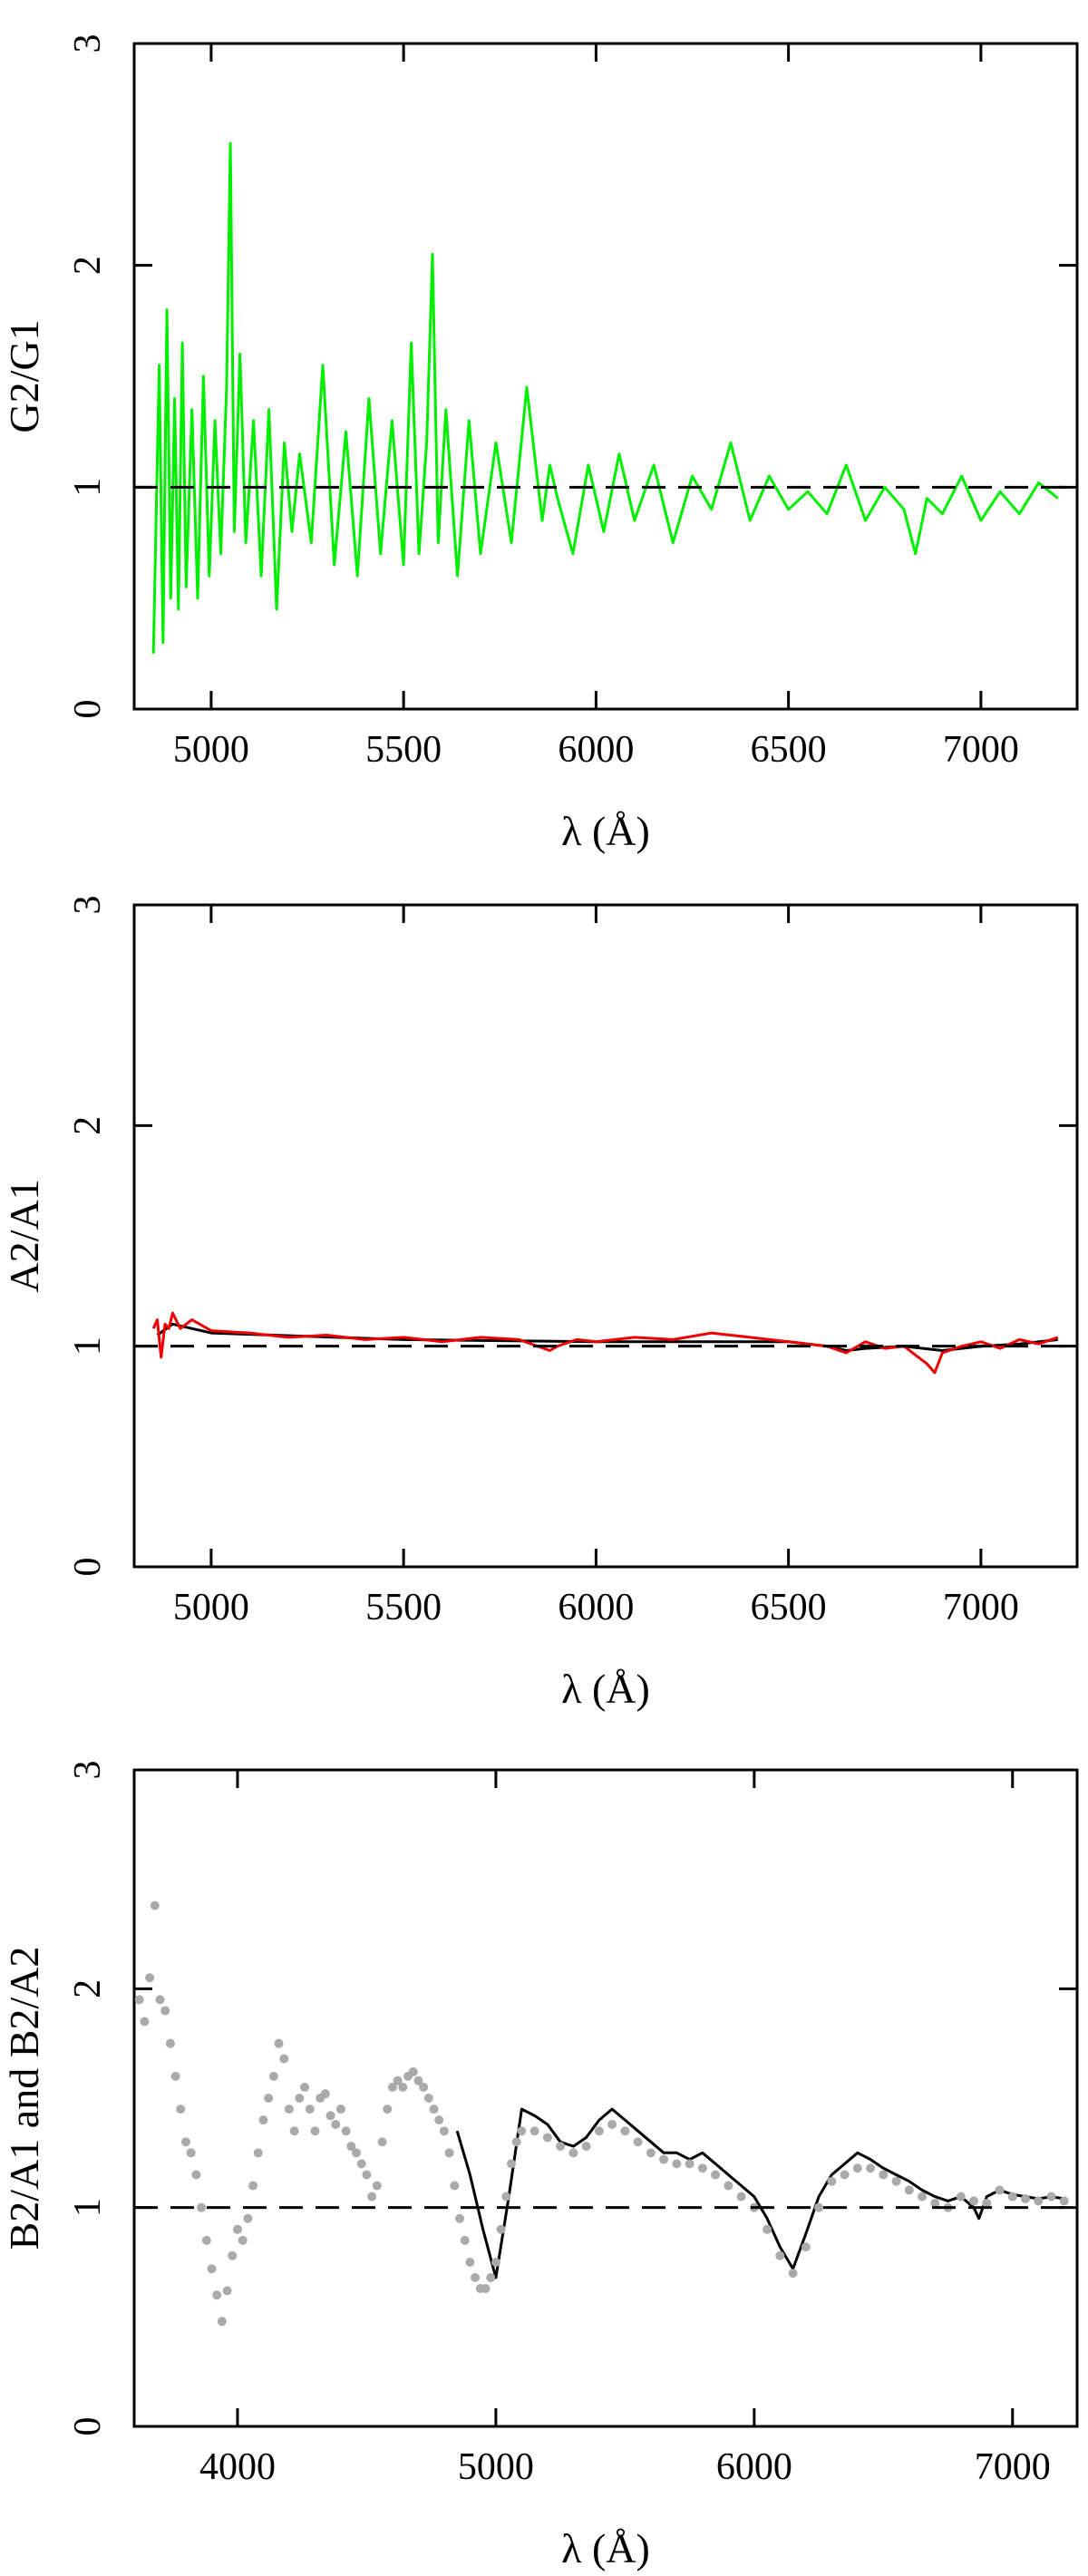 This screenshot has height=2576, width=1088. What do you see at coordinates (403, 750) in the screenshot?
I see `x-tick-label: 5500` at bounding box center [403, 750].